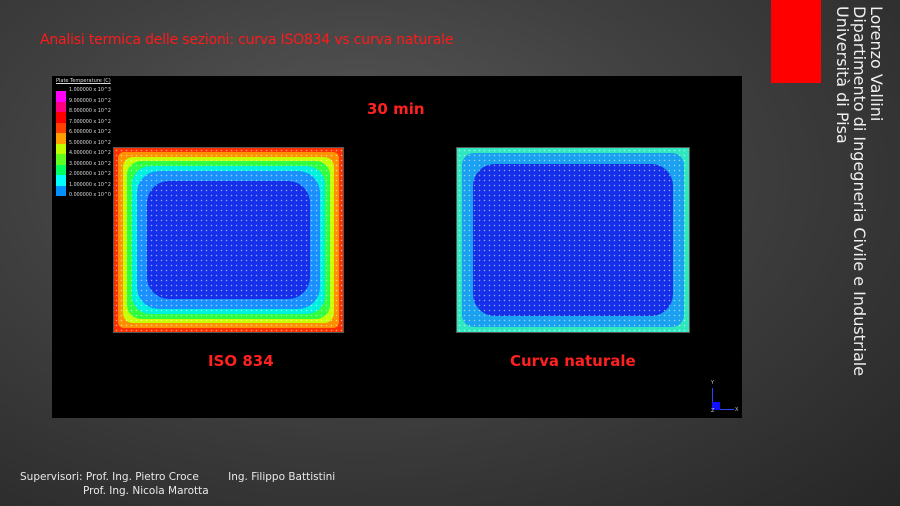  Describe the element at coordinates (90, 90) in the screenshot. I see `legend-tick: 1.000000 x 10^3` at that location.